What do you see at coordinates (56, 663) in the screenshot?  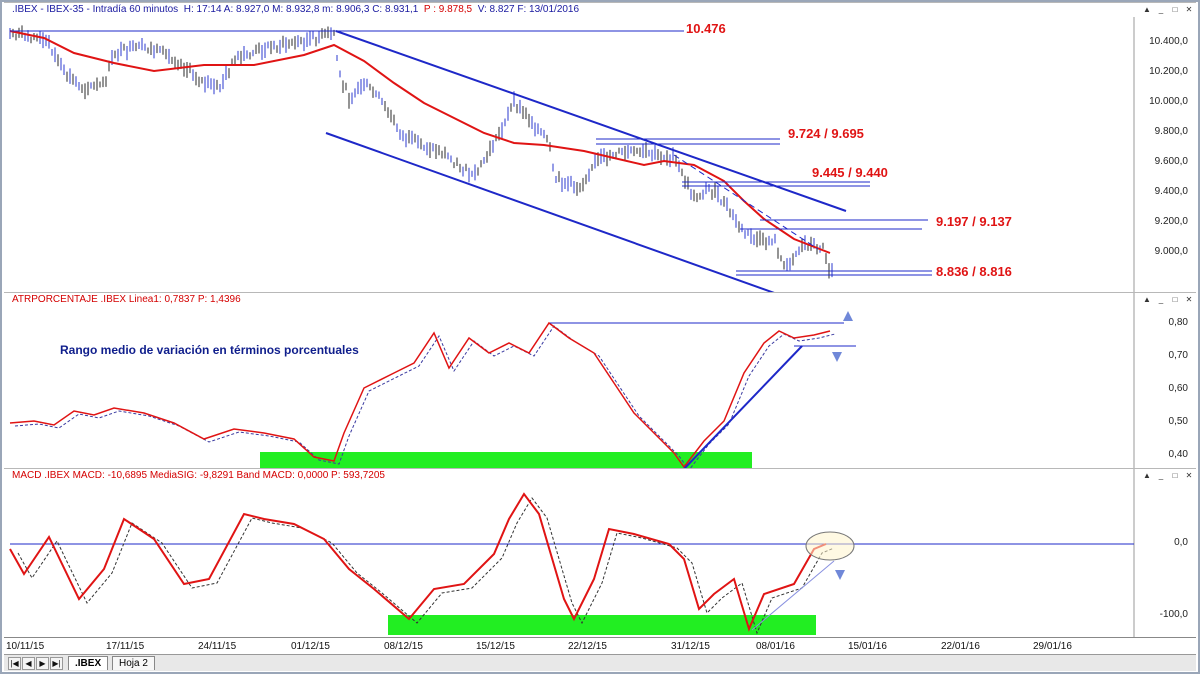 I see `last-sheet-icon: ▶|` at bounding box center [56, 663].